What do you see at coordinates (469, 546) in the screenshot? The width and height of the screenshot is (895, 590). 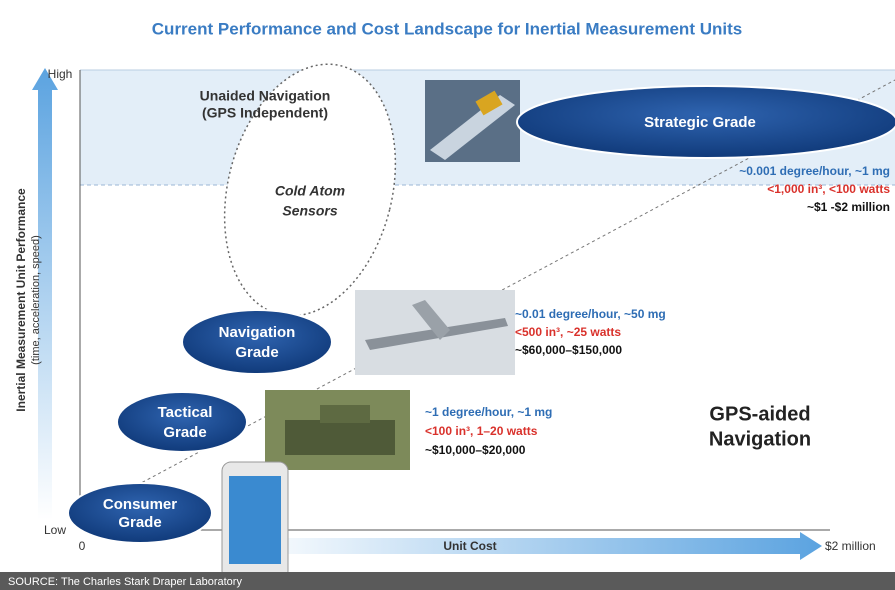 I see `x-title: Unit Cost` at bounding box center [469, 546].